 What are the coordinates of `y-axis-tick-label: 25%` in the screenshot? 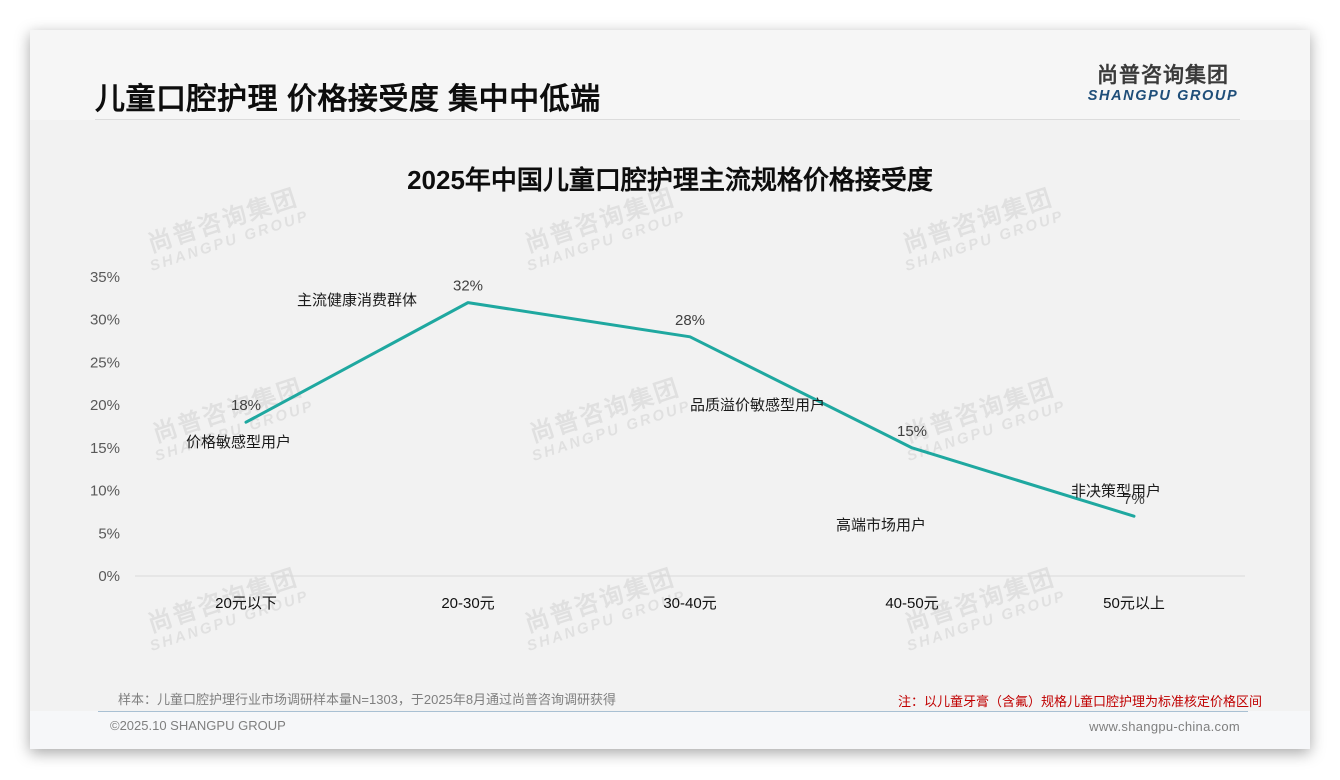 It's located at (105, 362).